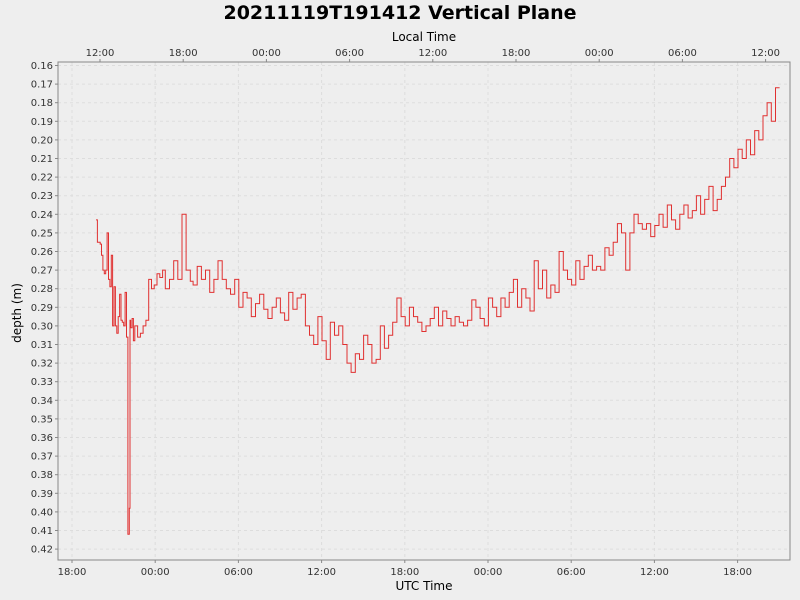 The height and width of the screenshot is (600, 800). What do you see at coordinates (424, 37) in the screenshot?
I see `x2-axis-title: Local Time` at bounding box center [424, 37].